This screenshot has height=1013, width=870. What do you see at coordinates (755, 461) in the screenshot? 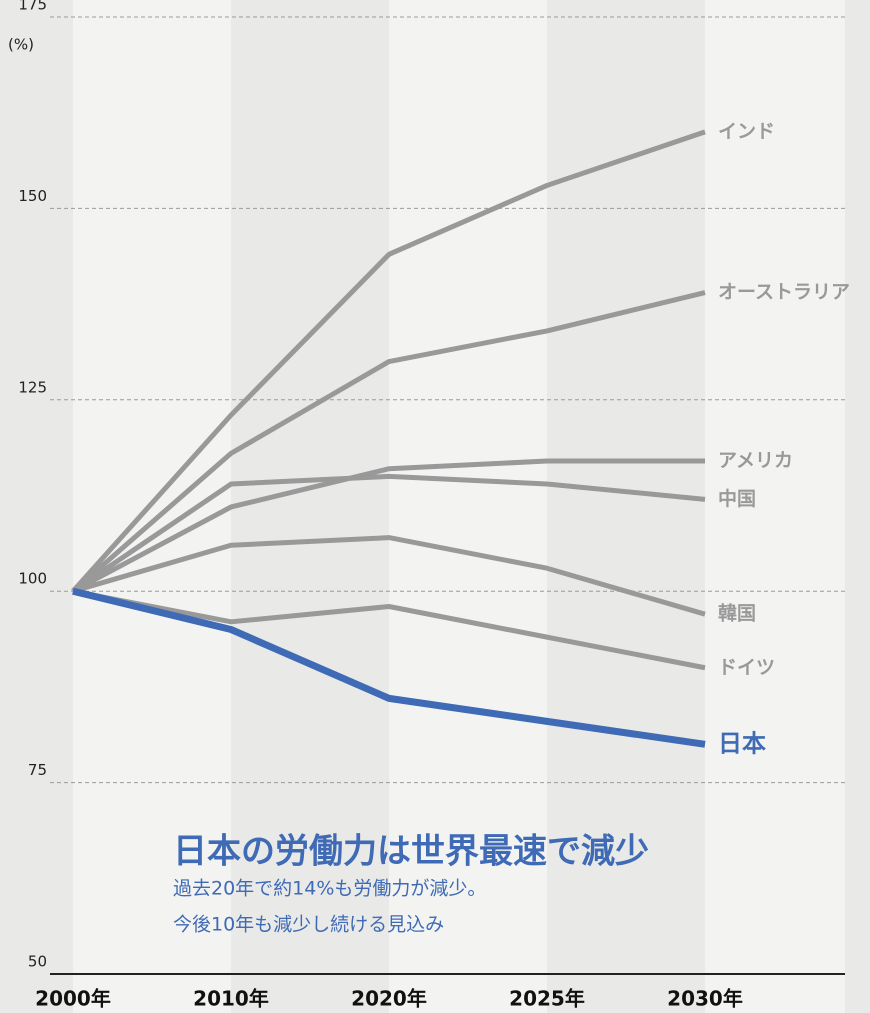
I see `series-label: アメリカ` at bounding box center [755, 461].